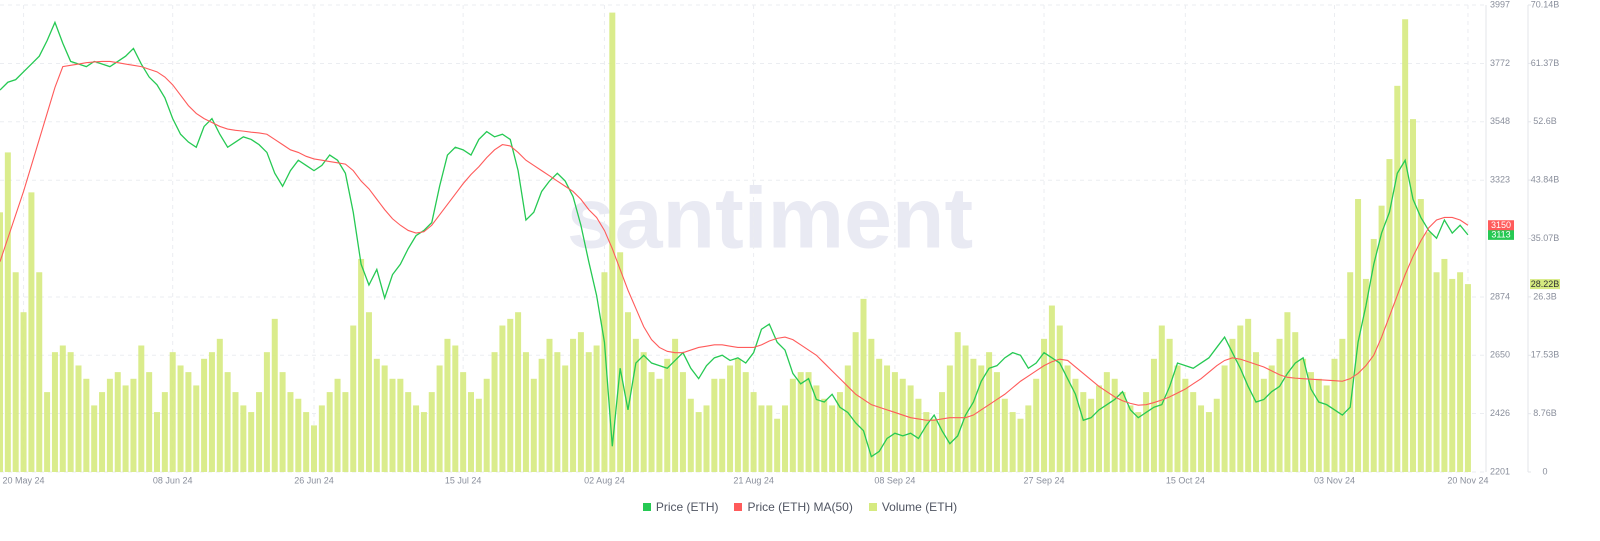  I want to click on legend-item: Price (ETH) MA(50), so click(793, 507).